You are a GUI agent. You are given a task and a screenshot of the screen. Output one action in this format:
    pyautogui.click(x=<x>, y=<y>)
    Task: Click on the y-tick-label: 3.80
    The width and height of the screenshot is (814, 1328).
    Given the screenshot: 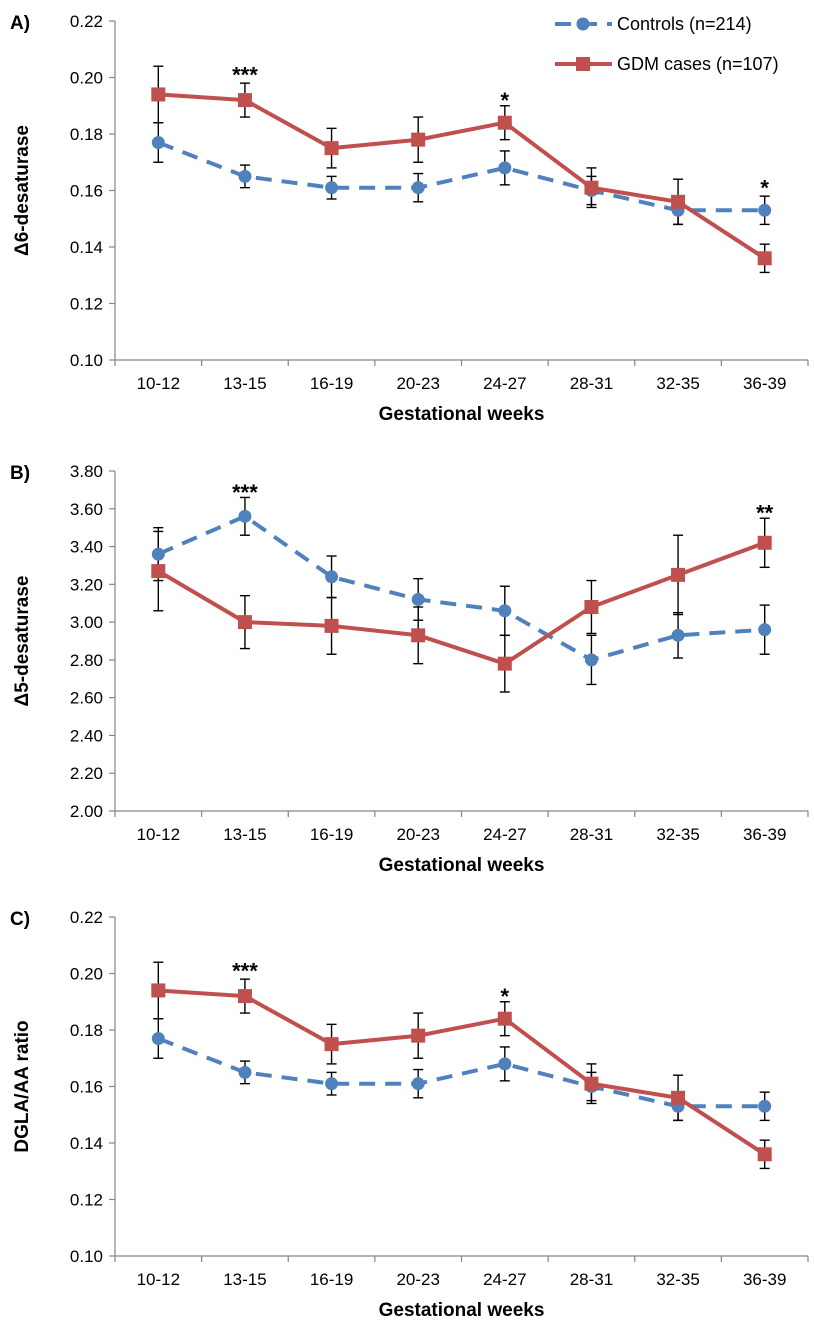 What is the action you would take?
    pyautogui.click(x=86, y=471)
    